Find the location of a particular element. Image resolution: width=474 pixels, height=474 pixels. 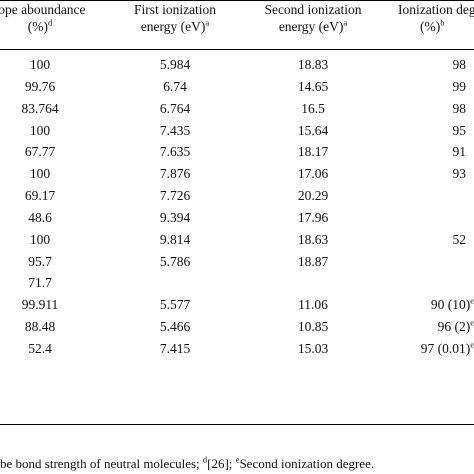

header-second-ionization: Second ionization energy (eV)a is located at coordinates (313, 18).